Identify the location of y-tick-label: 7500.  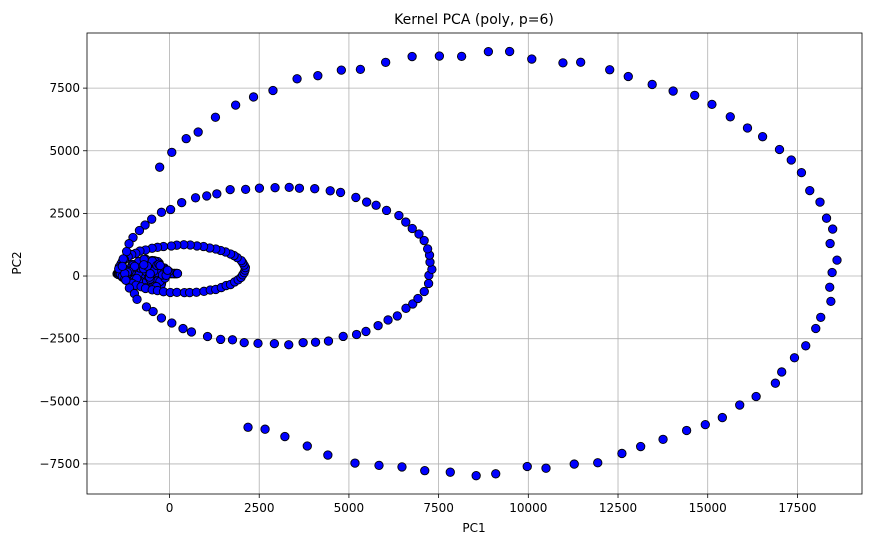
(64, 88).